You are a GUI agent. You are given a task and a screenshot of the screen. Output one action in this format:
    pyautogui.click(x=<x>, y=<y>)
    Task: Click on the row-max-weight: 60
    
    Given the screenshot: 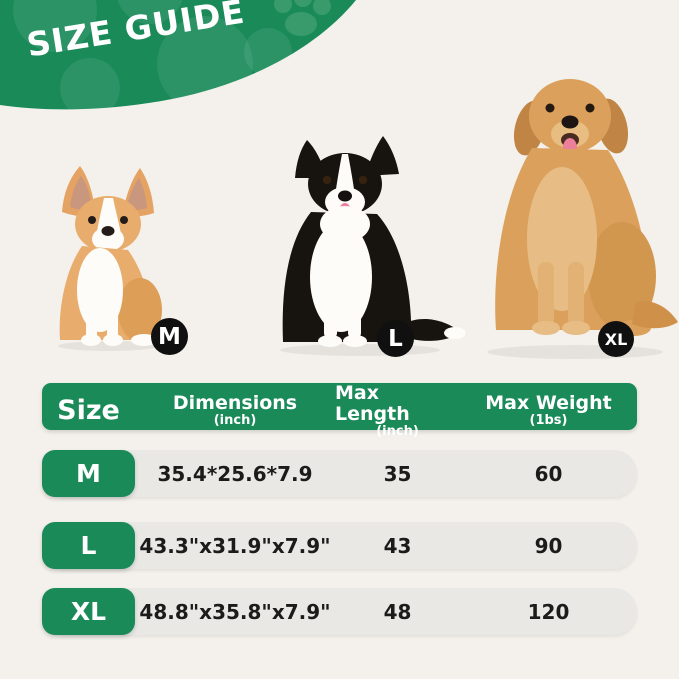 What is the action you would take?
    pyautogui.click(x=548, y=473)
    